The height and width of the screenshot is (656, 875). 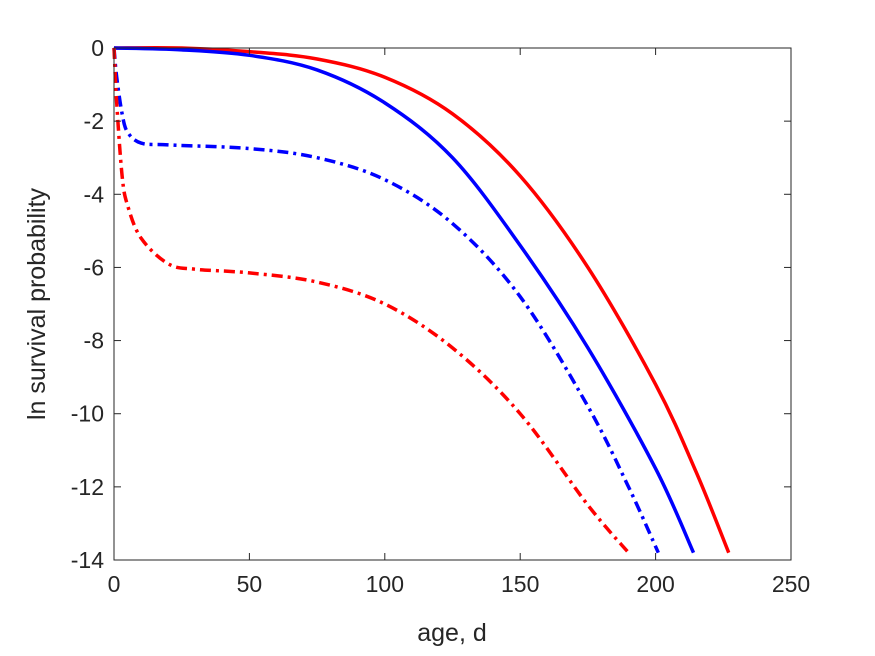 What do you see at coordinates (87, 487) in the screenshot?
I see `y-tick-label: -12` at bounding box center [87, 487].